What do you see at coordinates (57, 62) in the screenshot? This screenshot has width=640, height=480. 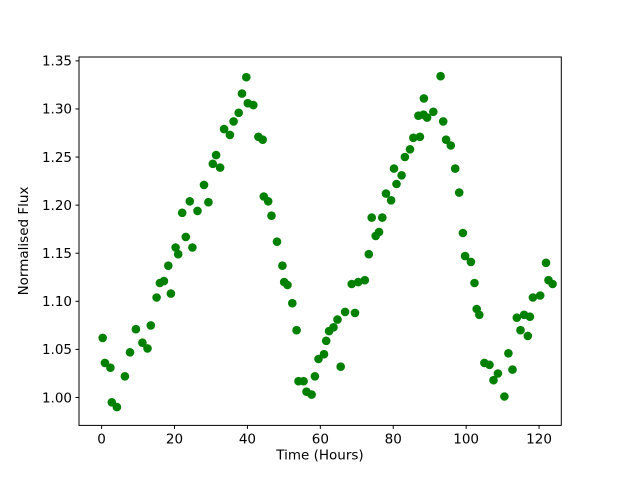 I see `y-tick-label: 1.35` at bounding box center [57, 62].